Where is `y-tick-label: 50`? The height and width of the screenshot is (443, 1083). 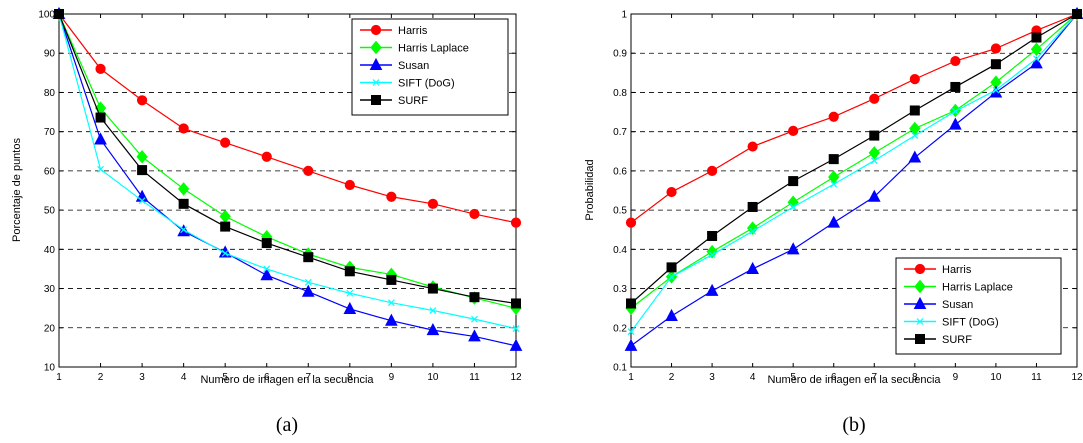 y-tick-label: 50 is located at coordinates (50, 211).